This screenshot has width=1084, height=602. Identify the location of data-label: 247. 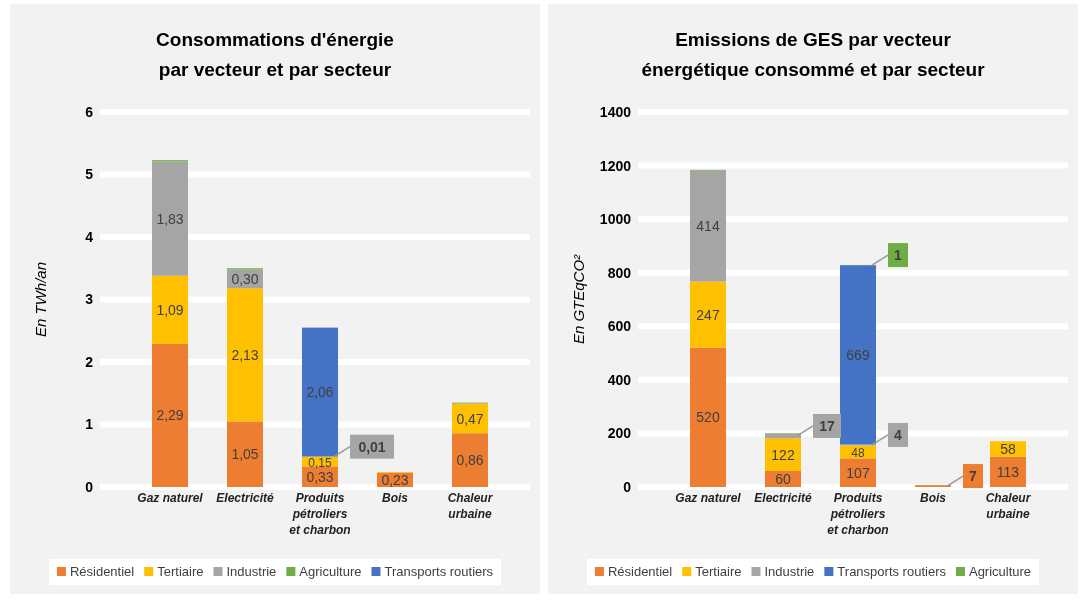
(708, 314).